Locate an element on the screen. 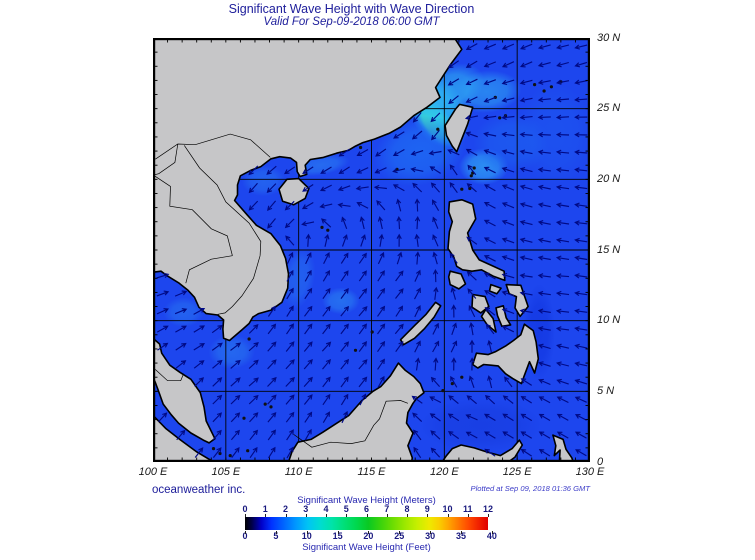 The image size is (755, 560). feet-tick-label: 25 is located at coordinates (399, 536).